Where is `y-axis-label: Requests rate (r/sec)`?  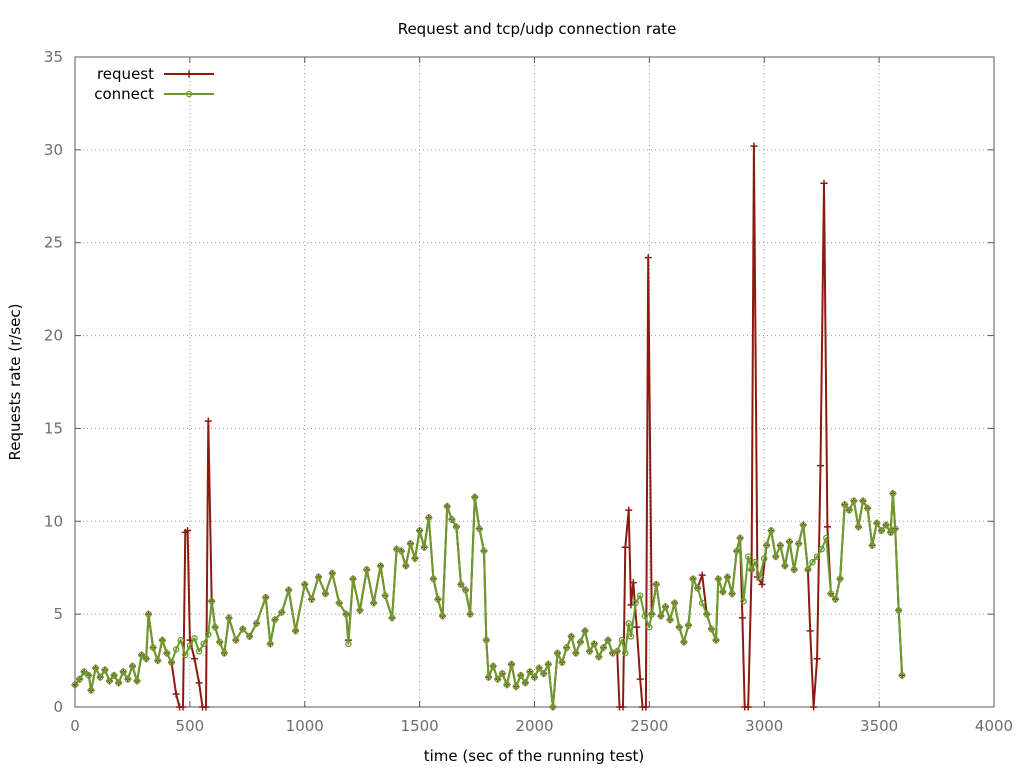
y-axis-label: Requests rate (r/sec) is located at coordinates (15, 382).